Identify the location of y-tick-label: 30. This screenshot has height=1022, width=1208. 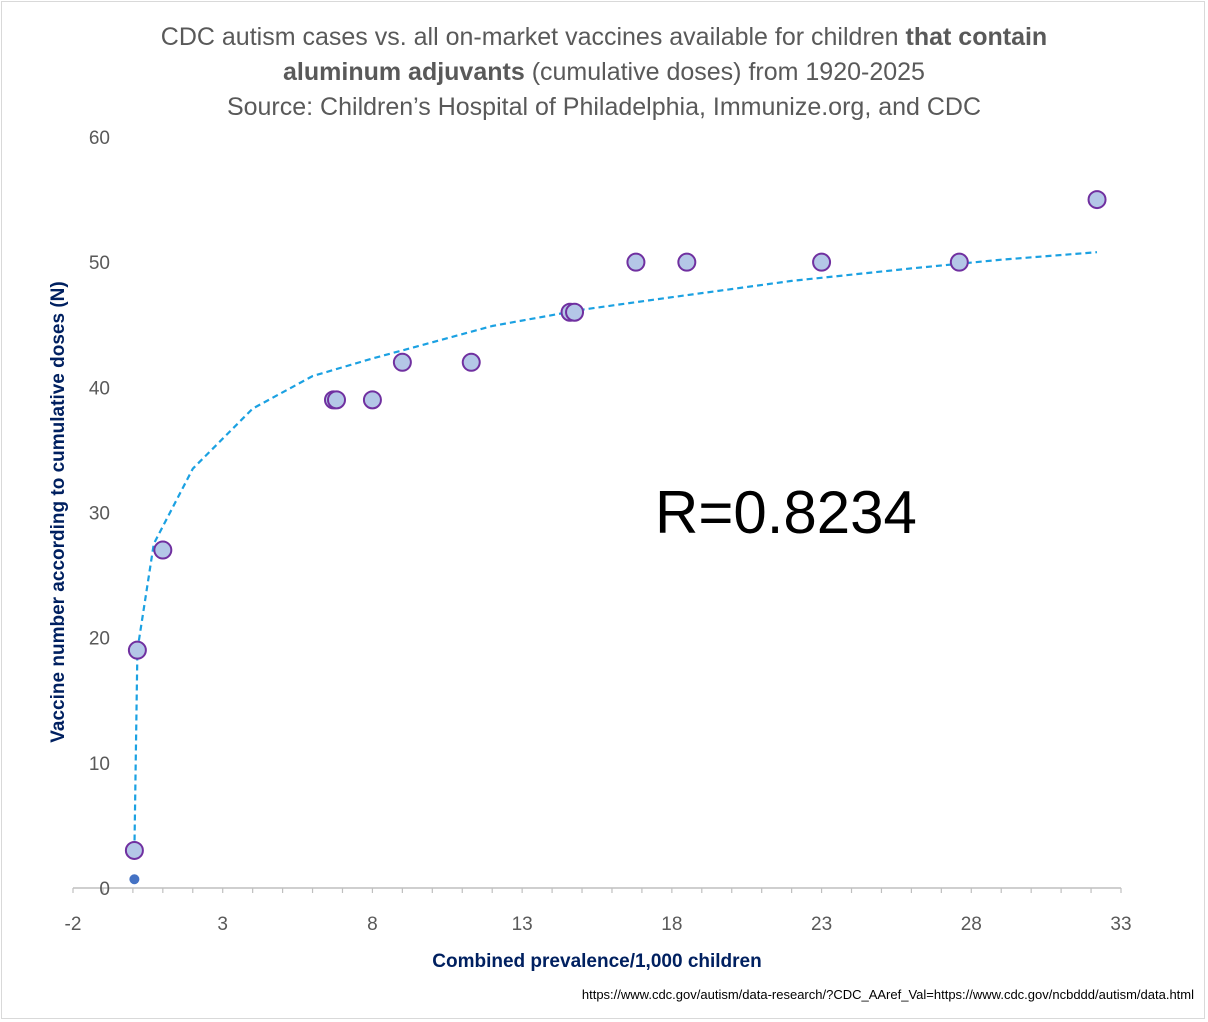
(99, 514).